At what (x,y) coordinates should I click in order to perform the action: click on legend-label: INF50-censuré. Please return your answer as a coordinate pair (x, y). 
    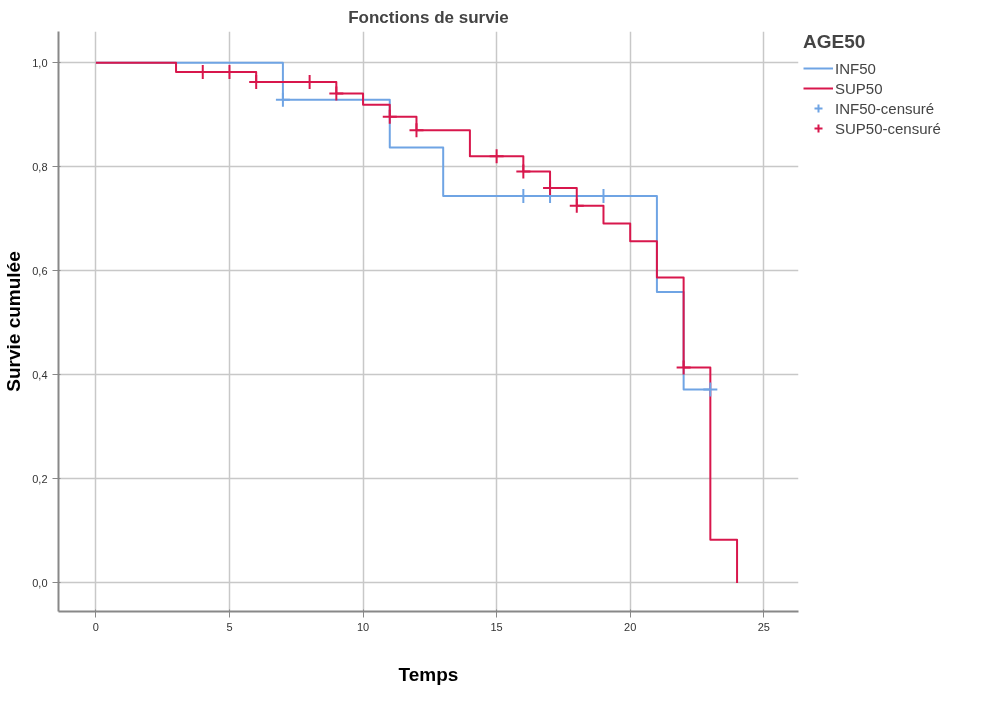
    Looking at the image, I should click on (885, 108).